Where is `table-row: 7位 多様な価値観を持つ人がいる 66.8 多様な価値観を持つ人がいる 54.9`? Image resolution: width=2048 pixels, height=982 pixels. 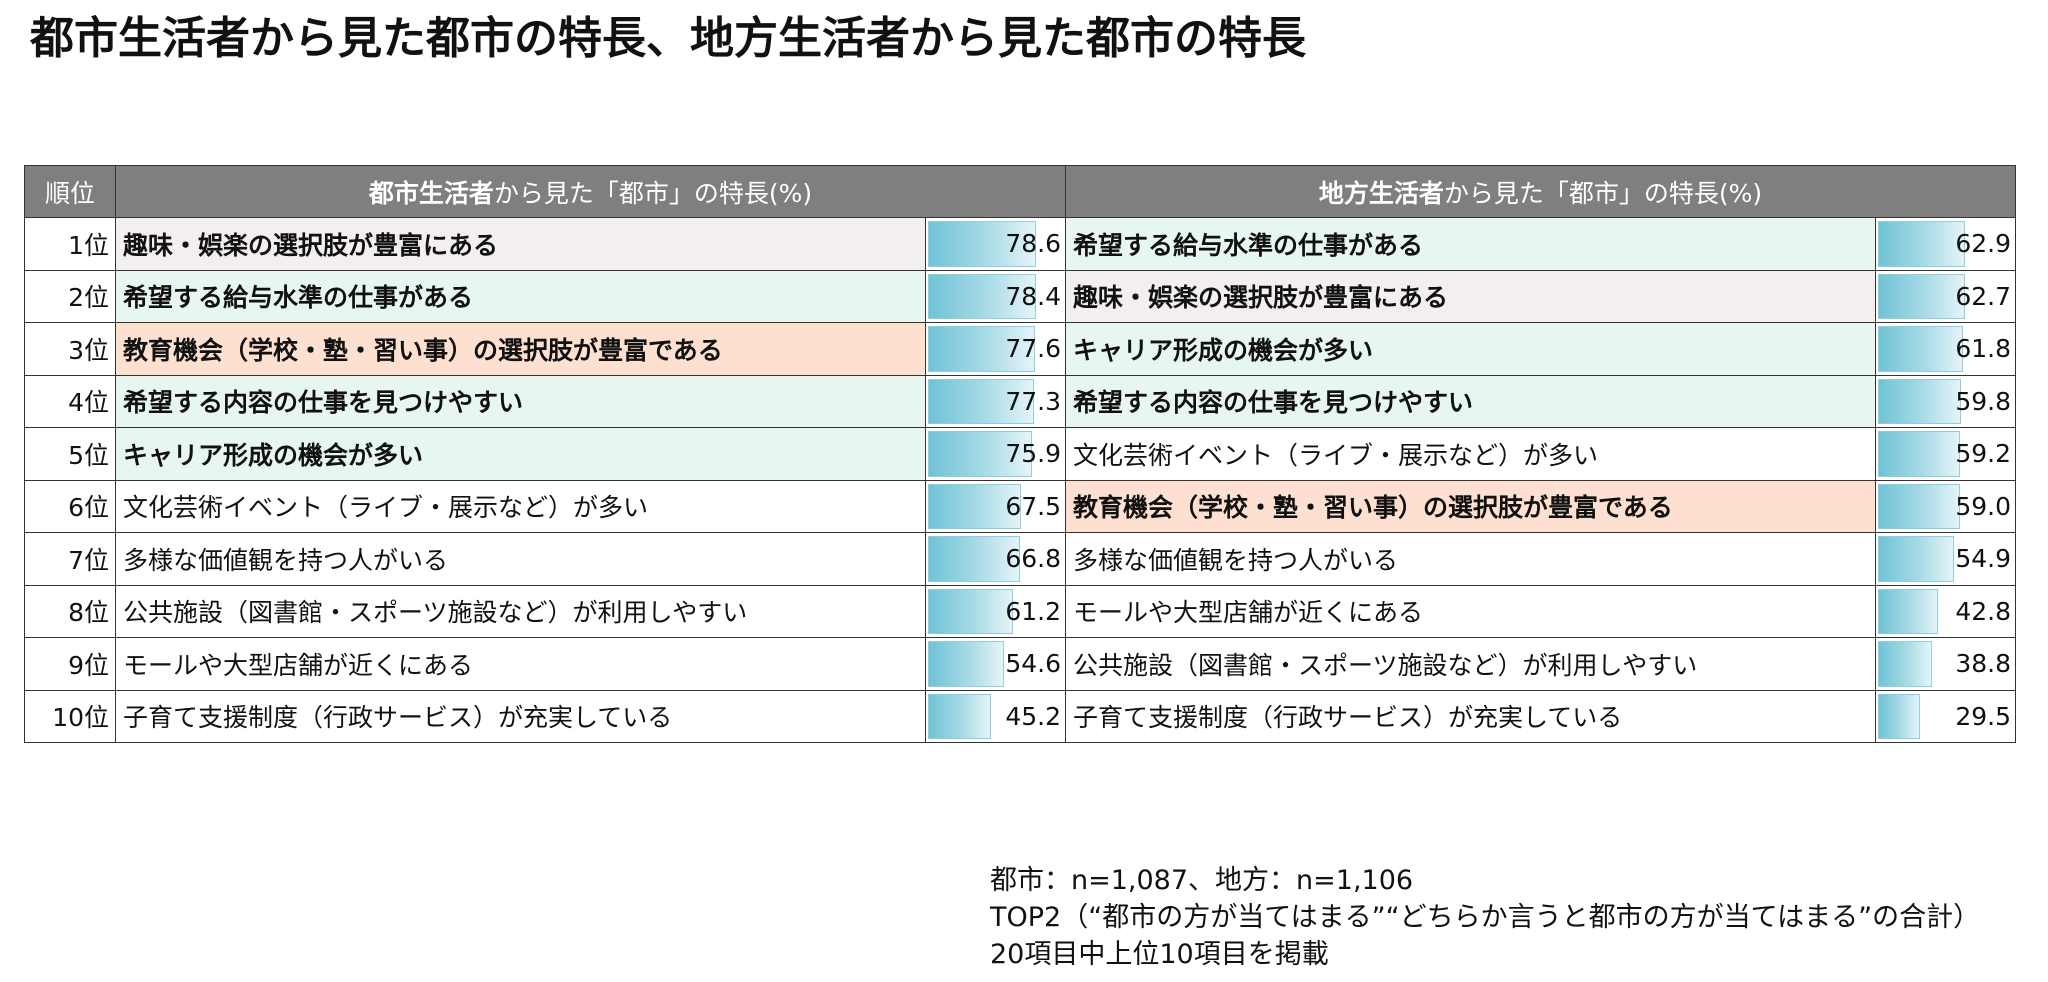
table-row: 7位 多様な価値観を持つ人がいる 66.8 多様な価値観を持つ人がいる 54.9 is located at coordinates (1020, 559).